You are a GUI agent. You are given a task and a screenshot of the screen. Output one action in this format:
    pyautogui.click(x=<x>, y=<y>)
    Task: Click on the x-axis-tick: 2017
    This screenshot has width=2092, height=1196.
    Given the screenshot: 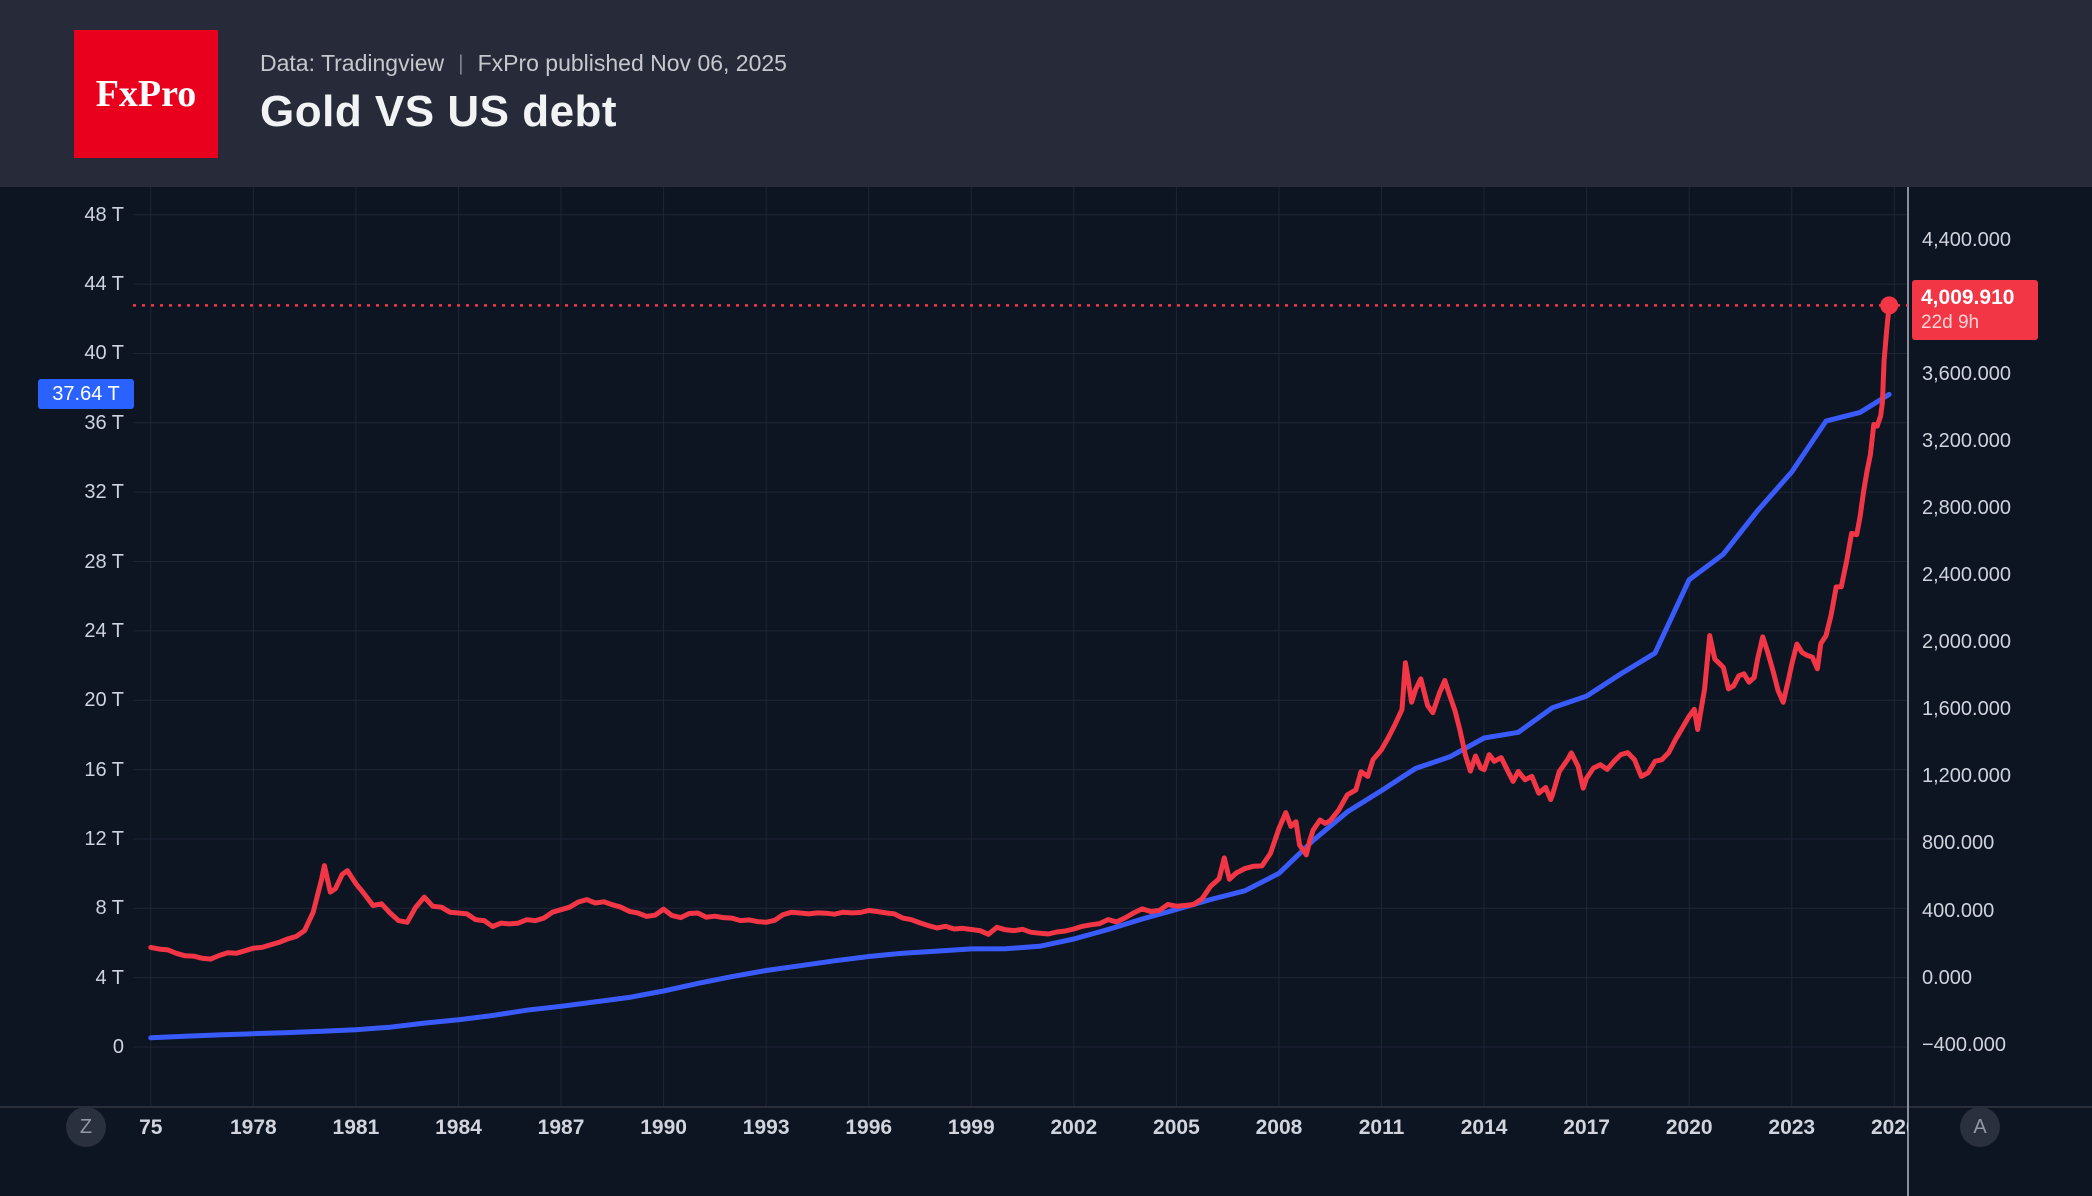 What is the action you would take?
    pyautogui.click(x=1586, y=1127)
    